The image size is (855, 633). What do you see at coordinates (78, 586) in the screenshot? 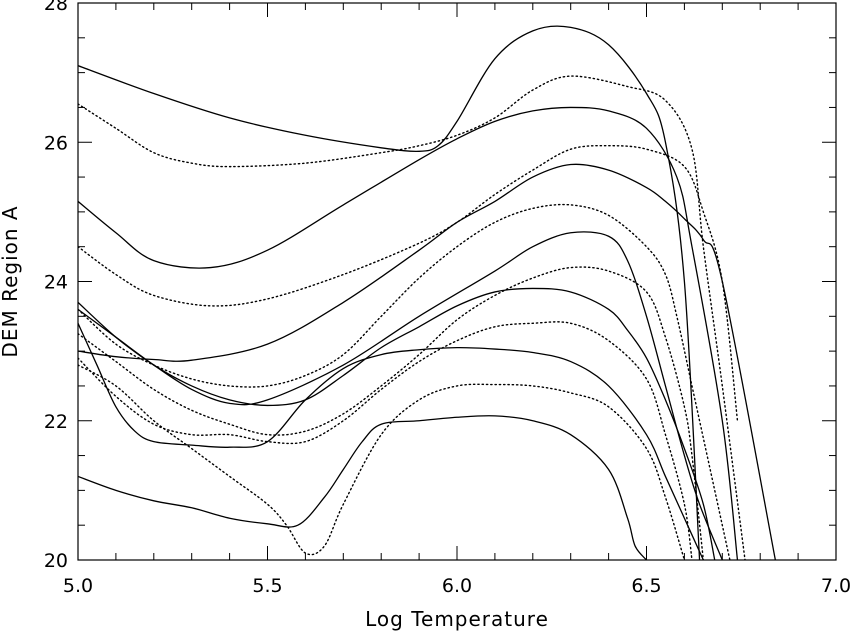
I see `x-tick-label: 5.0` at bounding box center [78, 586].